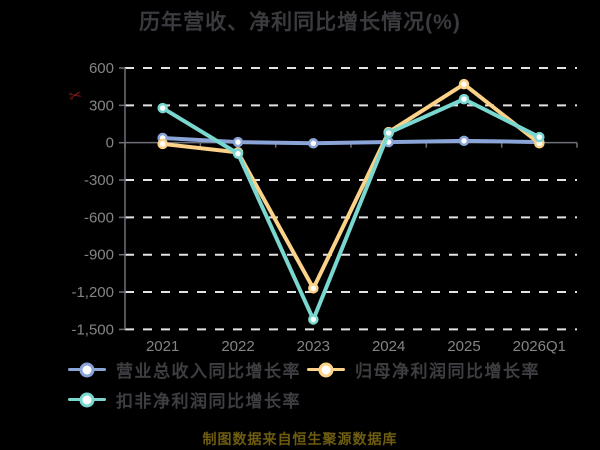 The width and height of the screenshot is (600, 450). I want to click on legend-label: 营业总收入同比增长率, so click(208, 371).